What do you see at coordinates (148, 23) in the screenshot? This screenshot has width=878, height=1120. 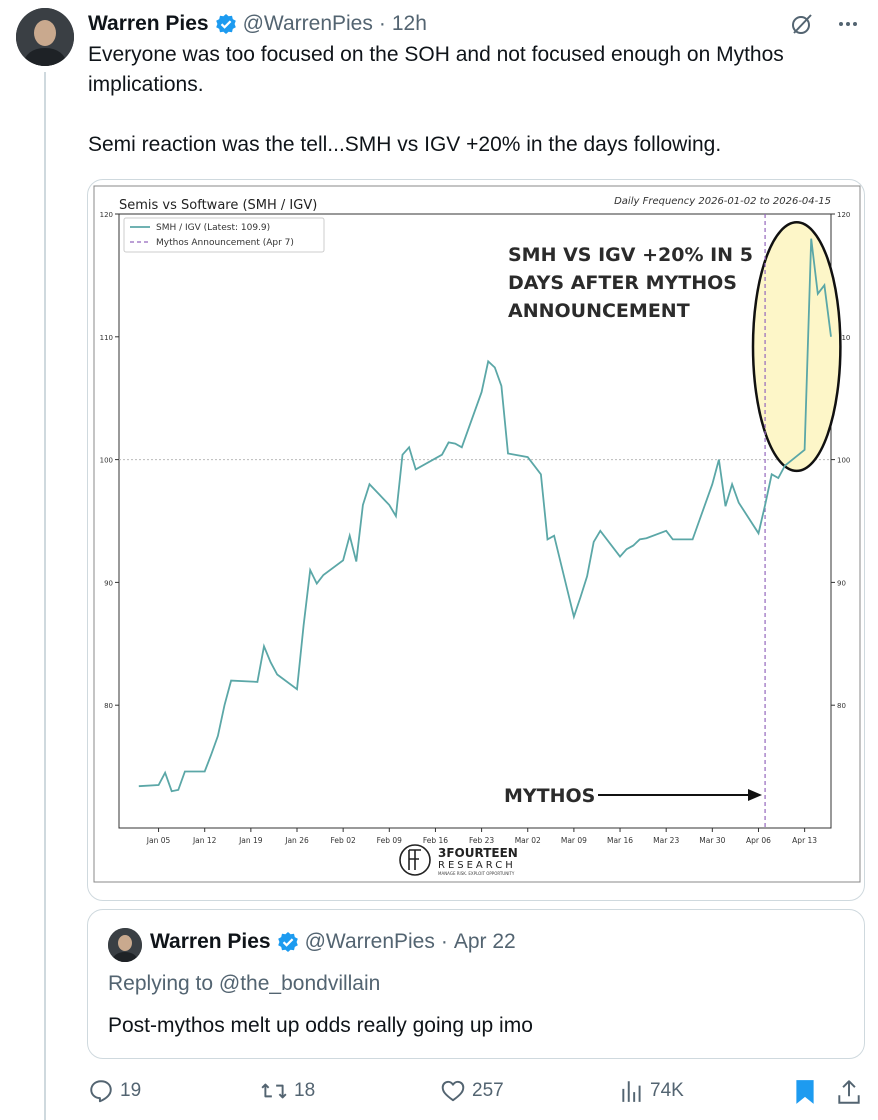 I see `author-name: Warren Pies` at bounding box center [148, 23].